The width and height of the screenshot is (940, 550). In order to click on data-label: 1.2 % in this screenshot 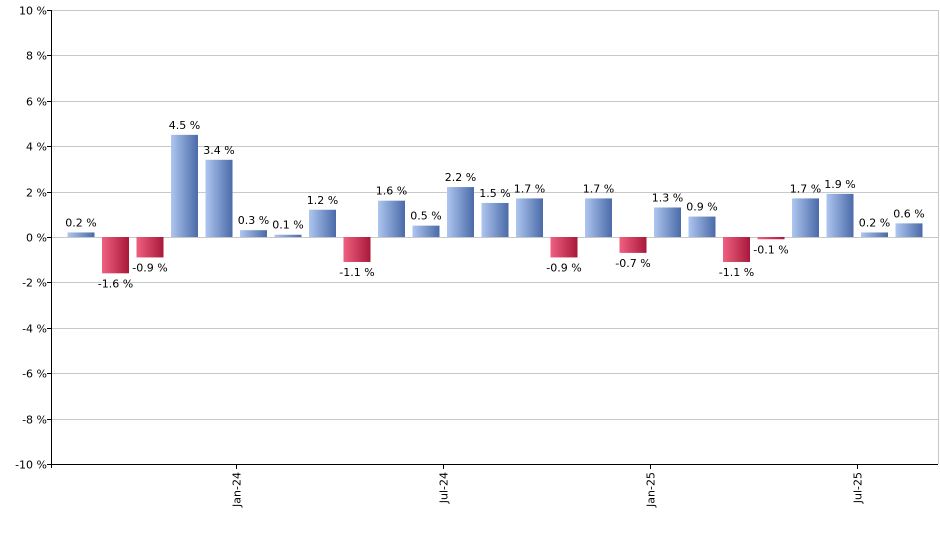, I will do `click(322, 200)`.